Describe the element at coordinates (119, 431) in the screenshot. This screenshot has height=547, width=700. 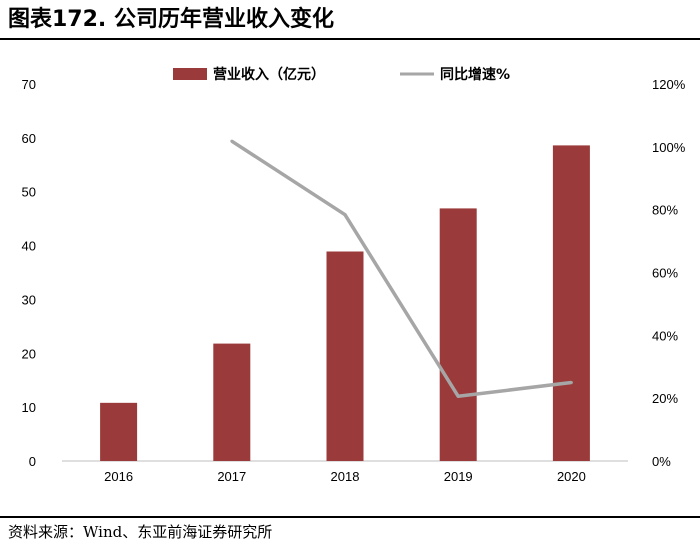
I see `bar-2016` at that location.